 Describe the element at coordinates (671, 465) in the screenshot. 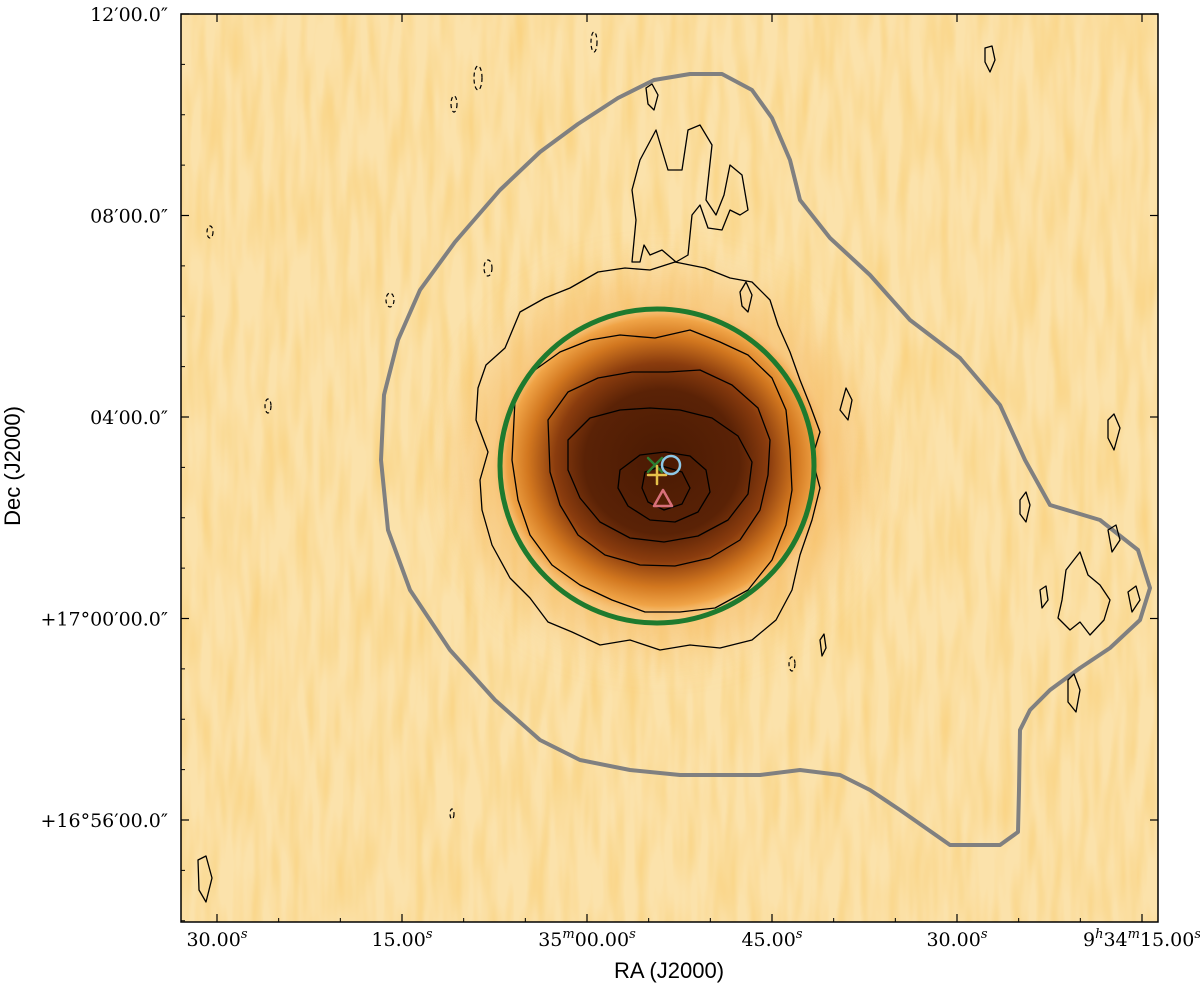

I see `marker-circle` at that location.